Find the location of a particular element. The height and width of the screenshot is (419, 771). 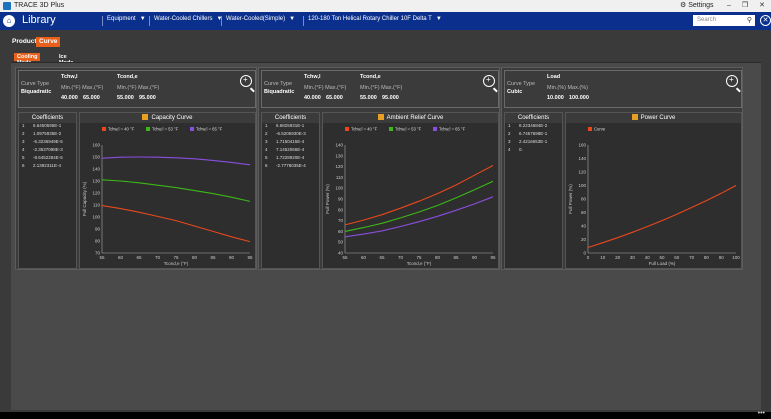

search-placeholder: Search is located at coordinates (707, 20).